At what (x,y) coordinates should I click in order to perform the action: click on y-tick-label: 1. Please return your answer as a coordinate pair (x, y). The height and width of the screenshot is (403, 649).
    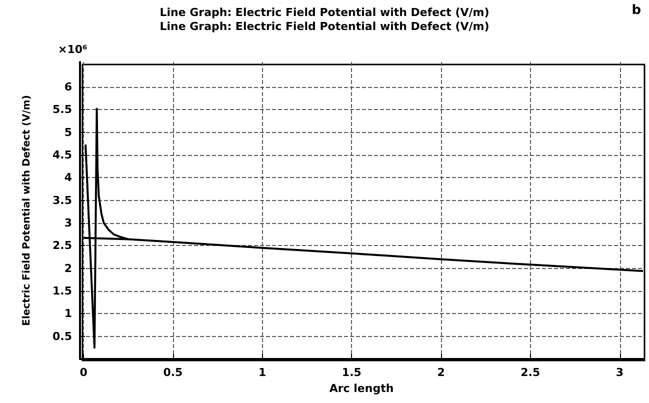
    Looking at the image, I should click on (68, 313).